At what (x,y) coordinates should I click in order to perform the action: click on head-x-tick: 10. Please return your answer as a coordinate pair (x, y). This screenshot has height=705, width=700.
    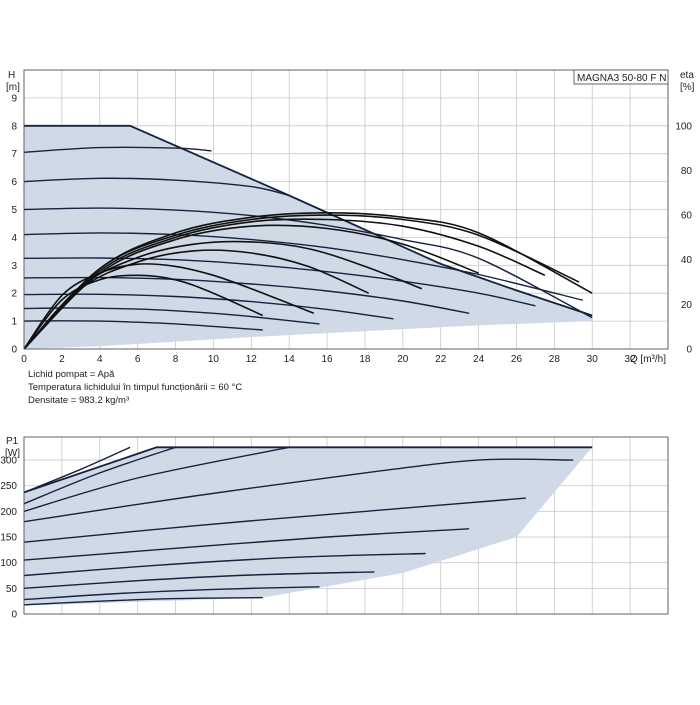
    Looking at the image, I should click on (214, 359).